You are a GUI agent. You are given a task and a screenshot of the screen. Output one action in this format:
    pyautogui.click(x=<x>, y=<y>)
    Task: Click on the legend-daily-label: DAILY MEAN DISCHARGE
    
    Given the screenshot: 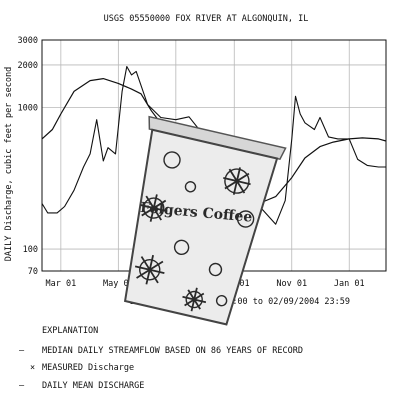 What is the action you would take?
    pyautogui.click(x=93, y=386)
    